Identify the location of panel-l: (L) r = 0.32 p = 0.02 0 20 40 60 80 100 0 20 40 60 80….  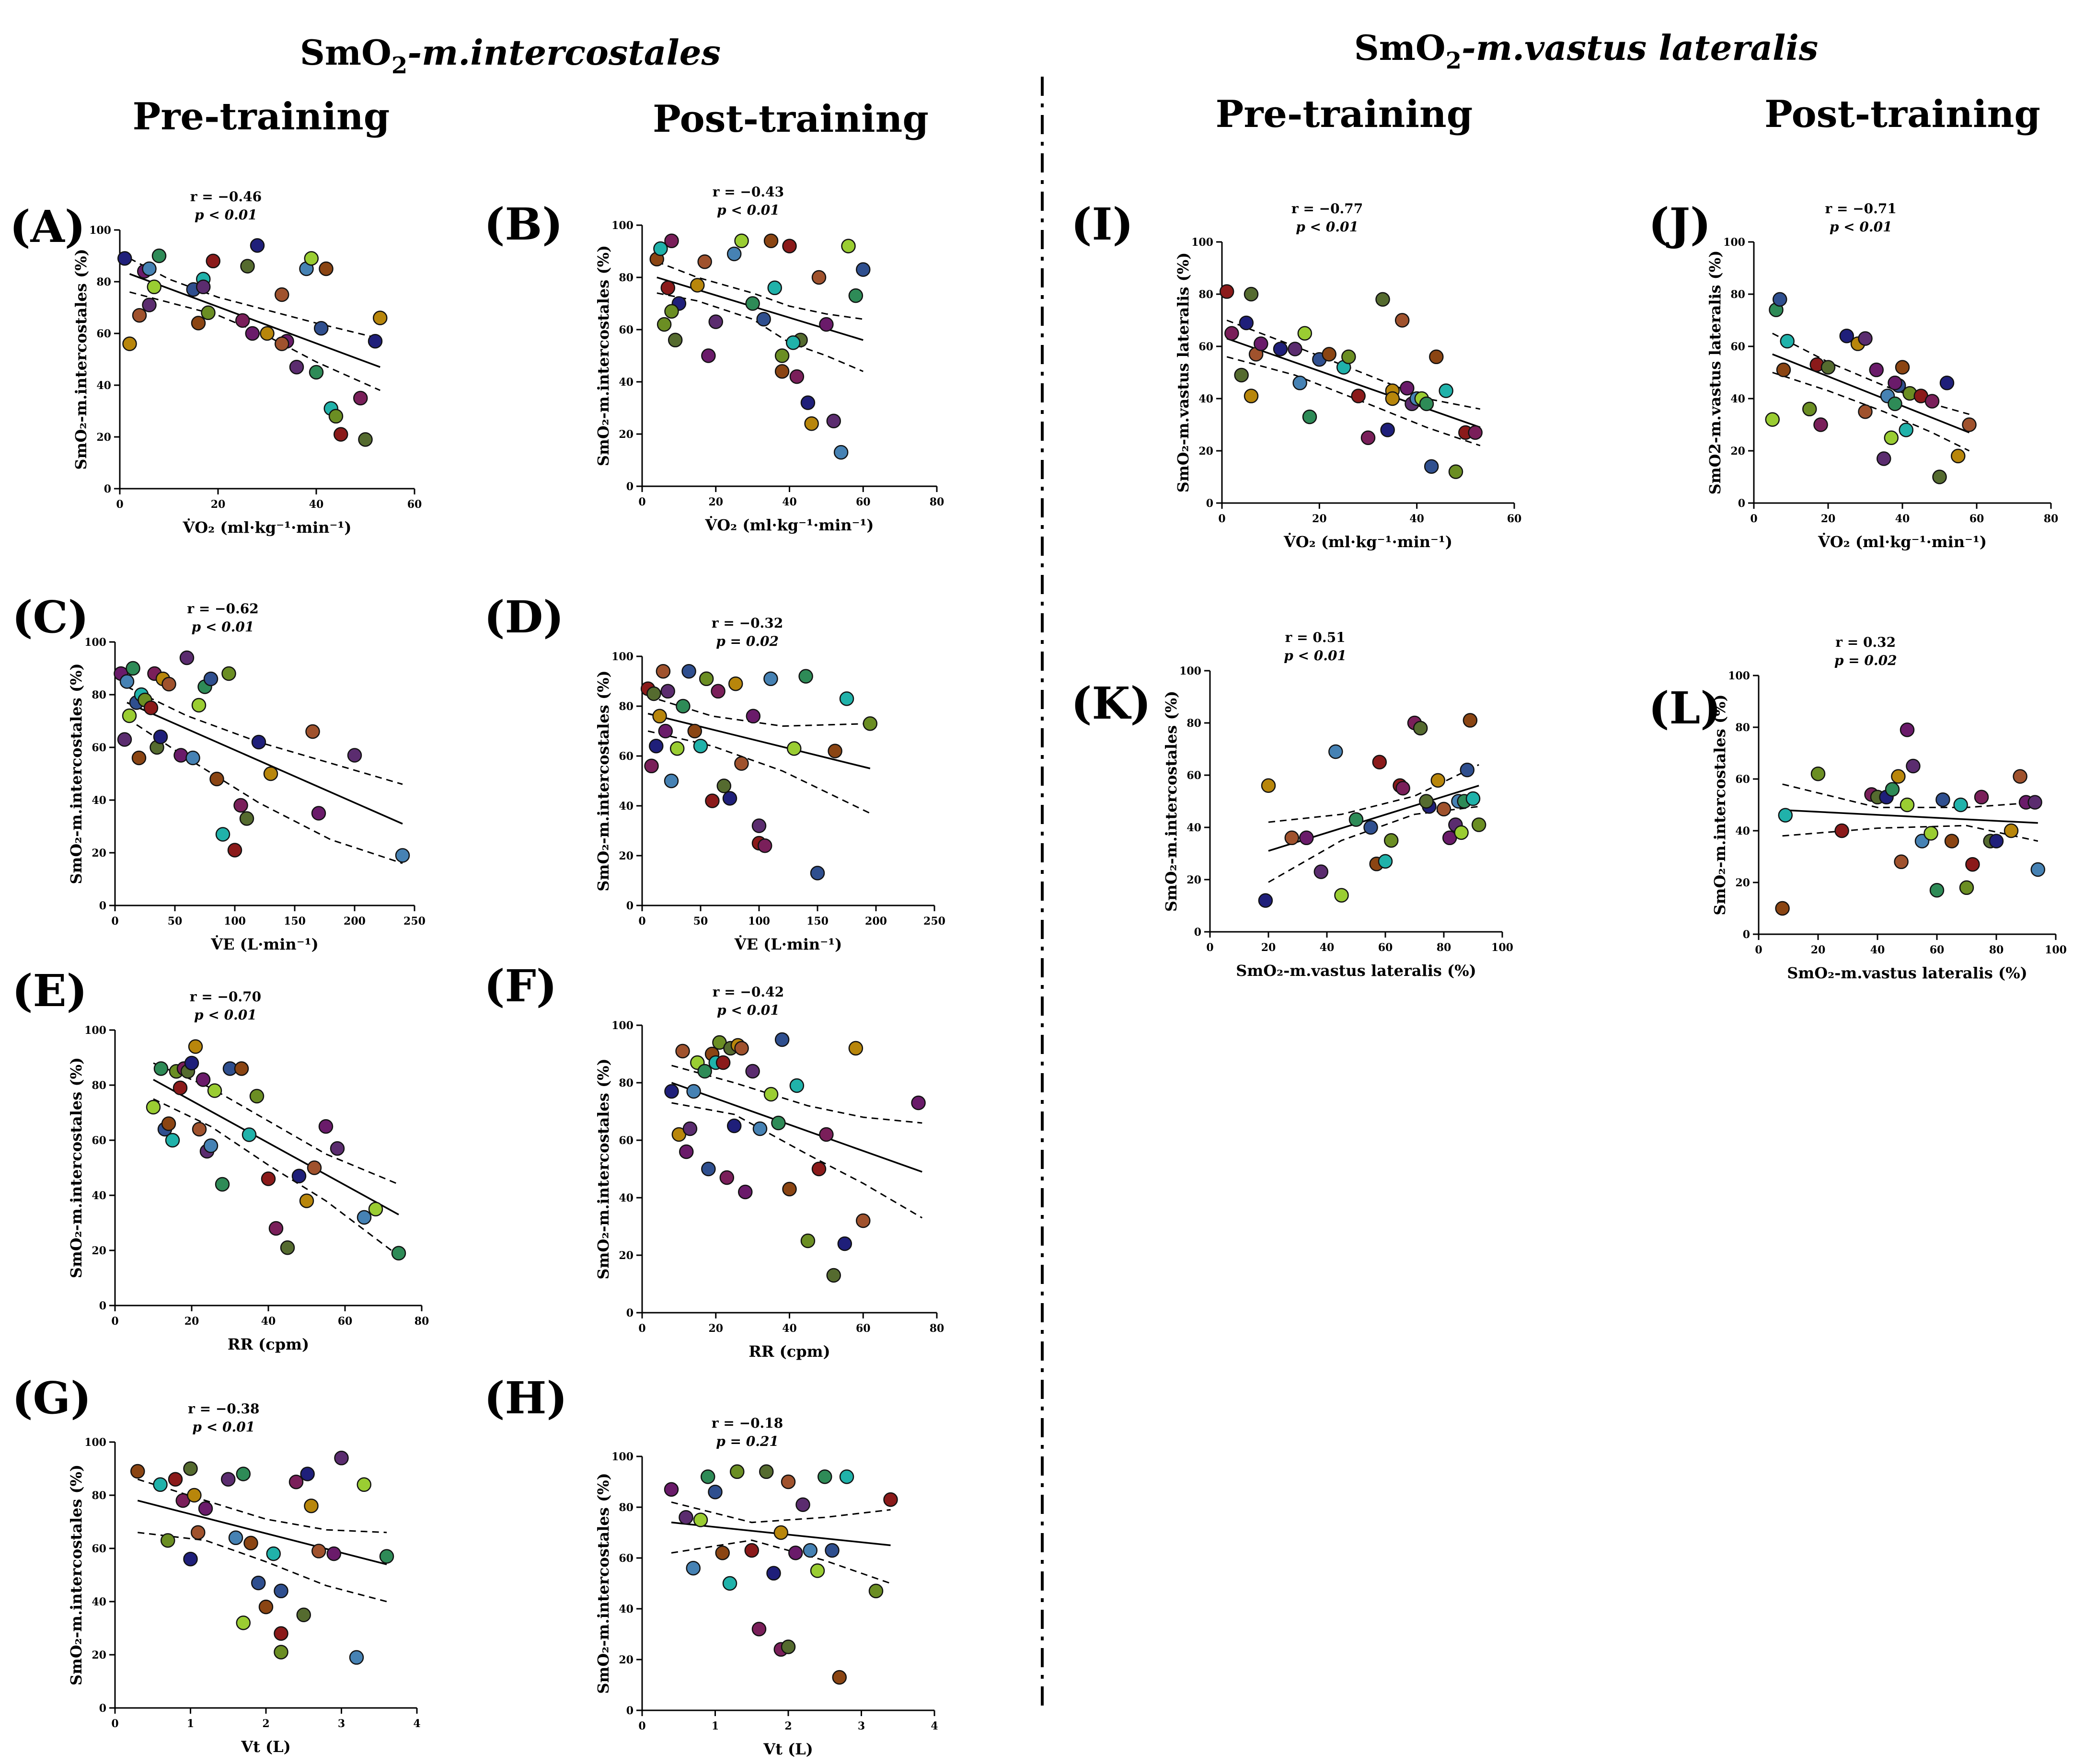
(1857, 808).